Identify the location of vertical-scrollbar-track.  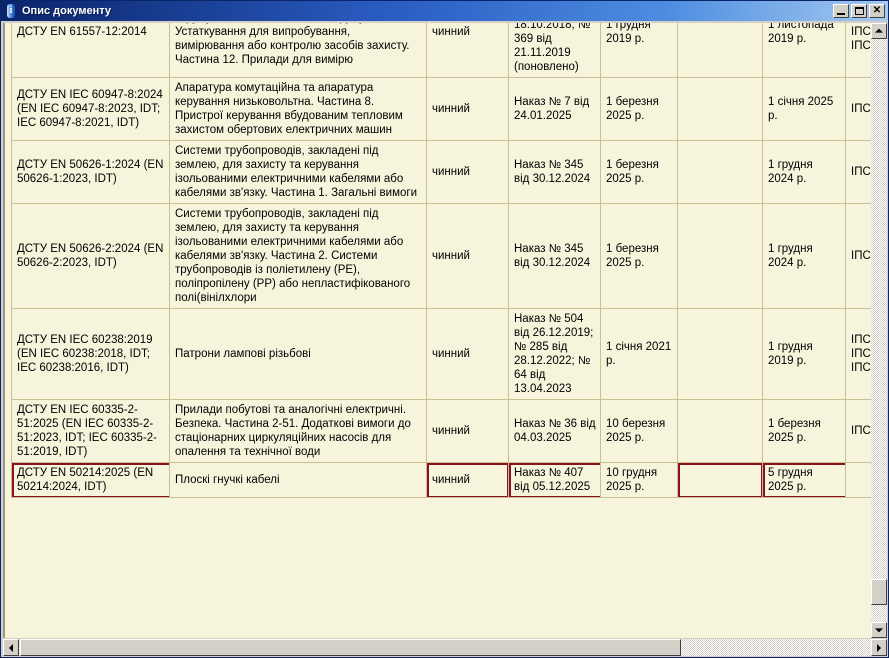
(879, 330).